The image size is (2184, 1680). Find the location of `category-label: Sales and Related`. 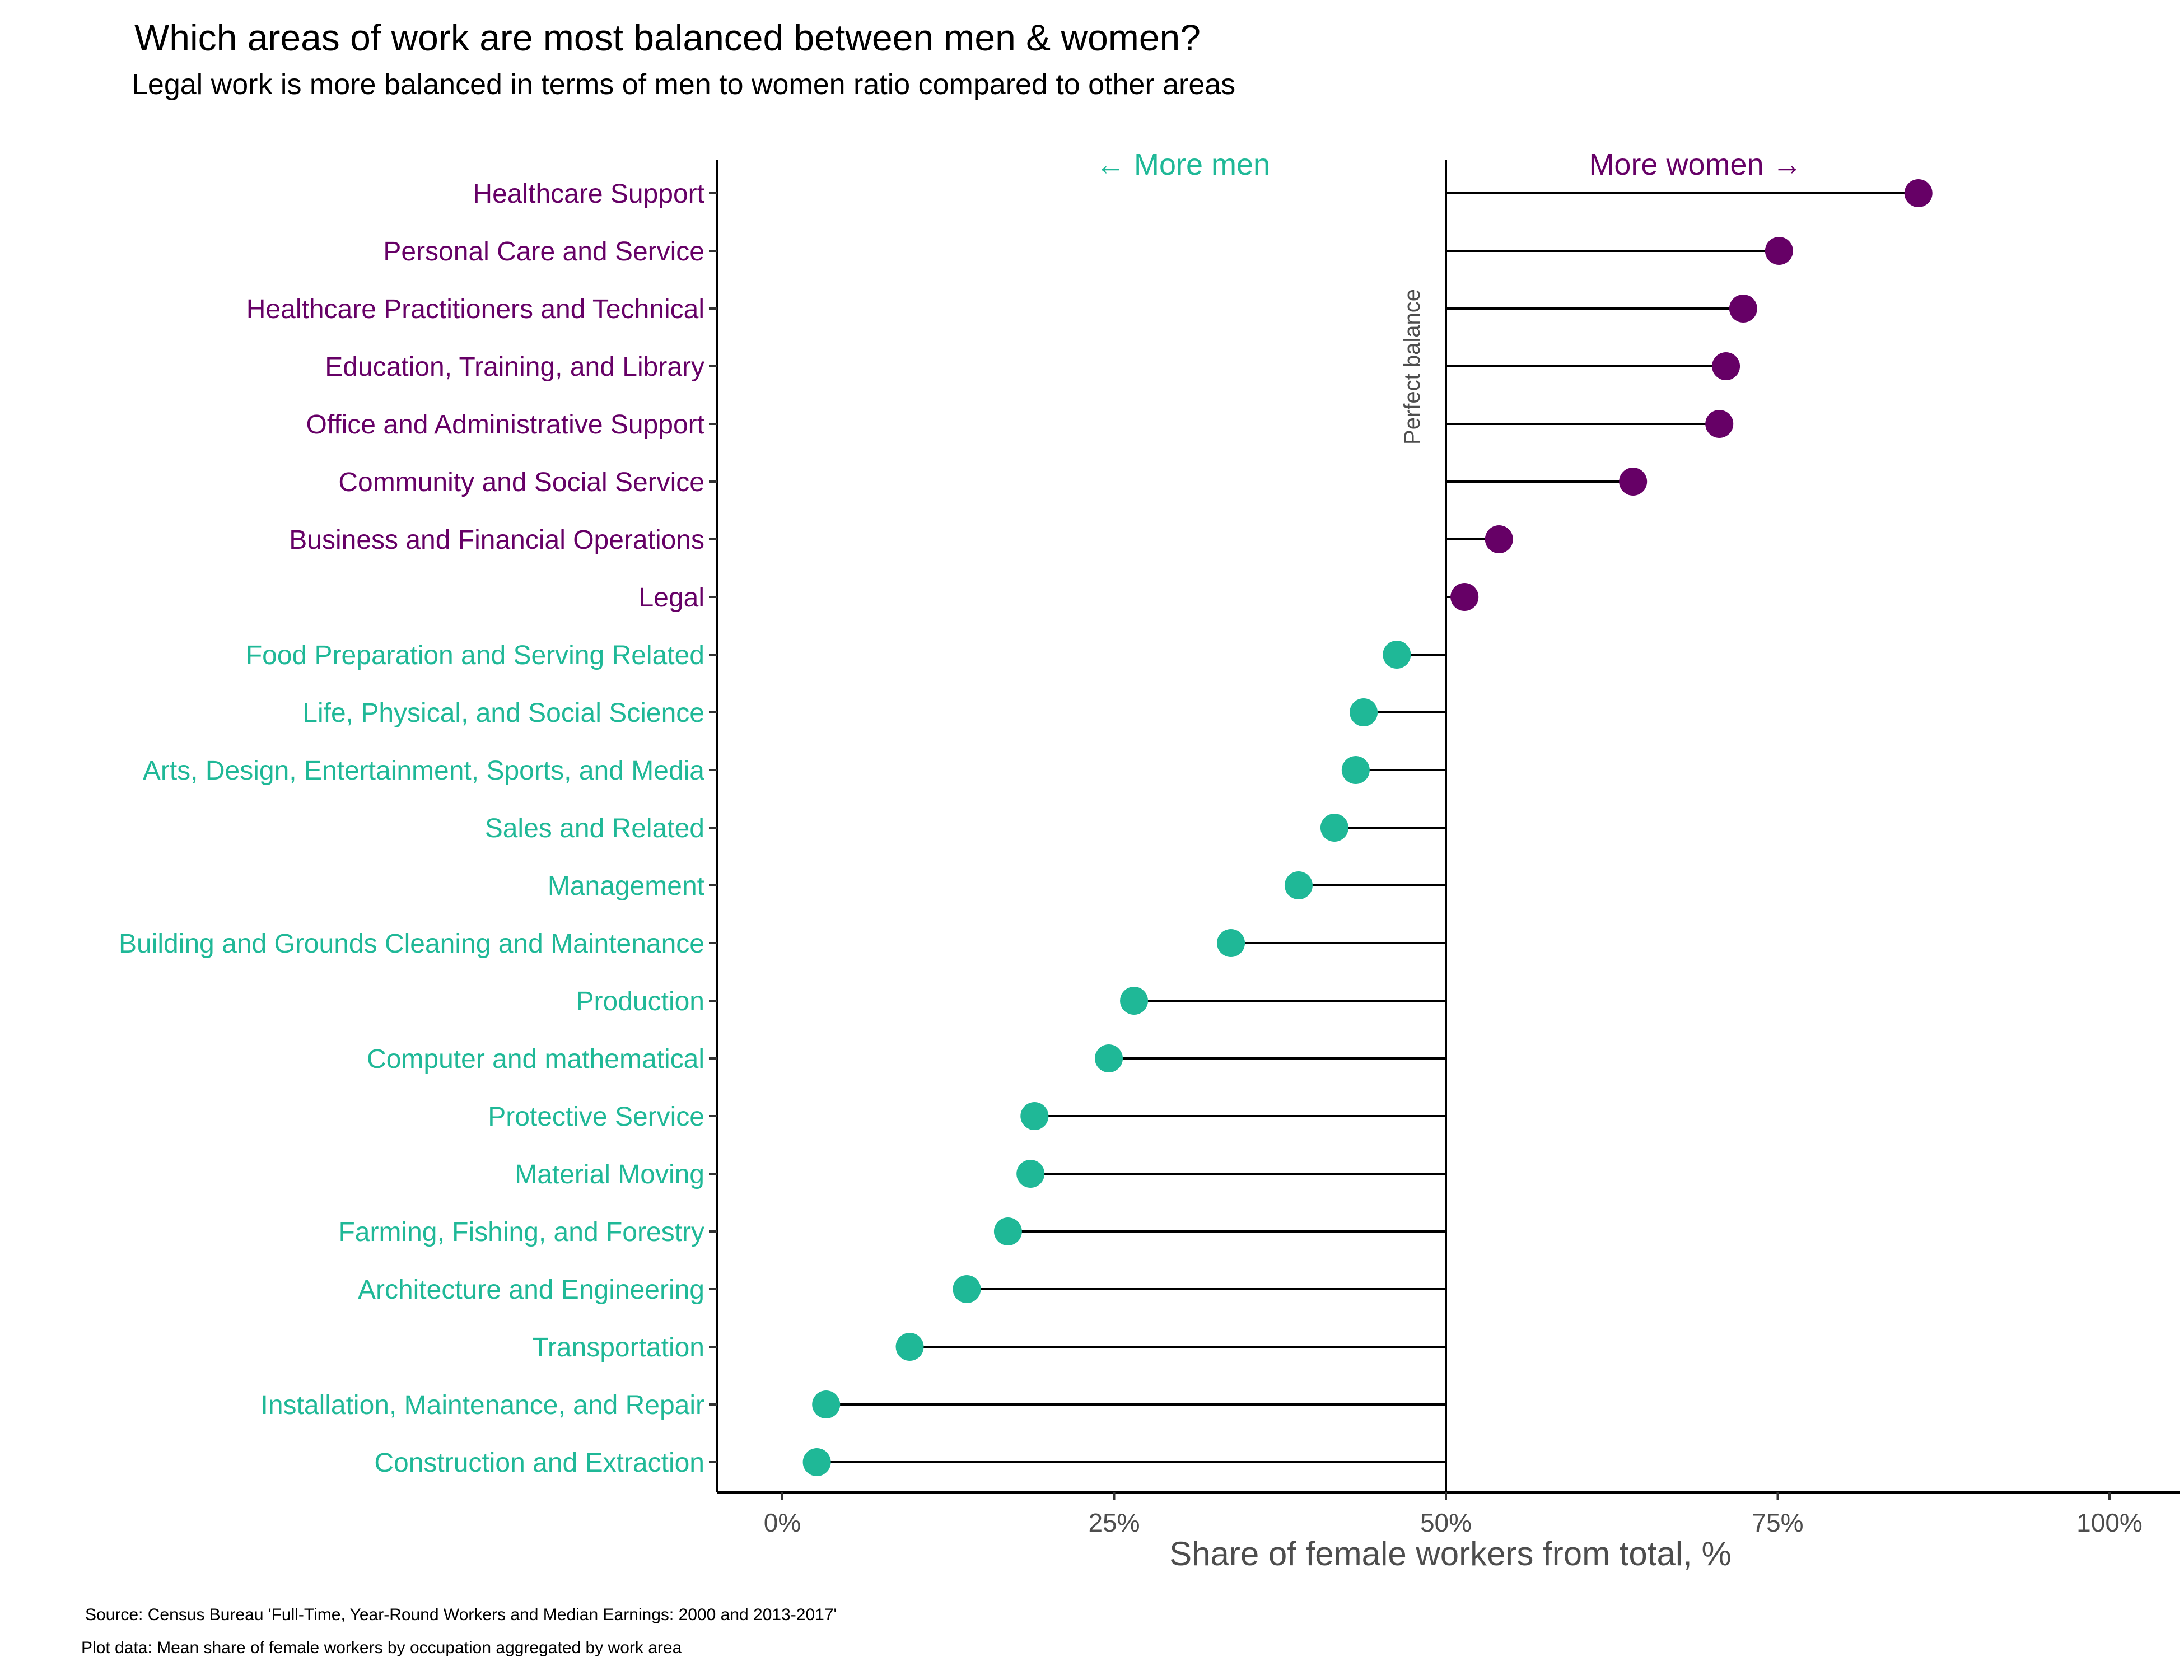

category-label: Sales and Related is located at coordinates (595, 829).